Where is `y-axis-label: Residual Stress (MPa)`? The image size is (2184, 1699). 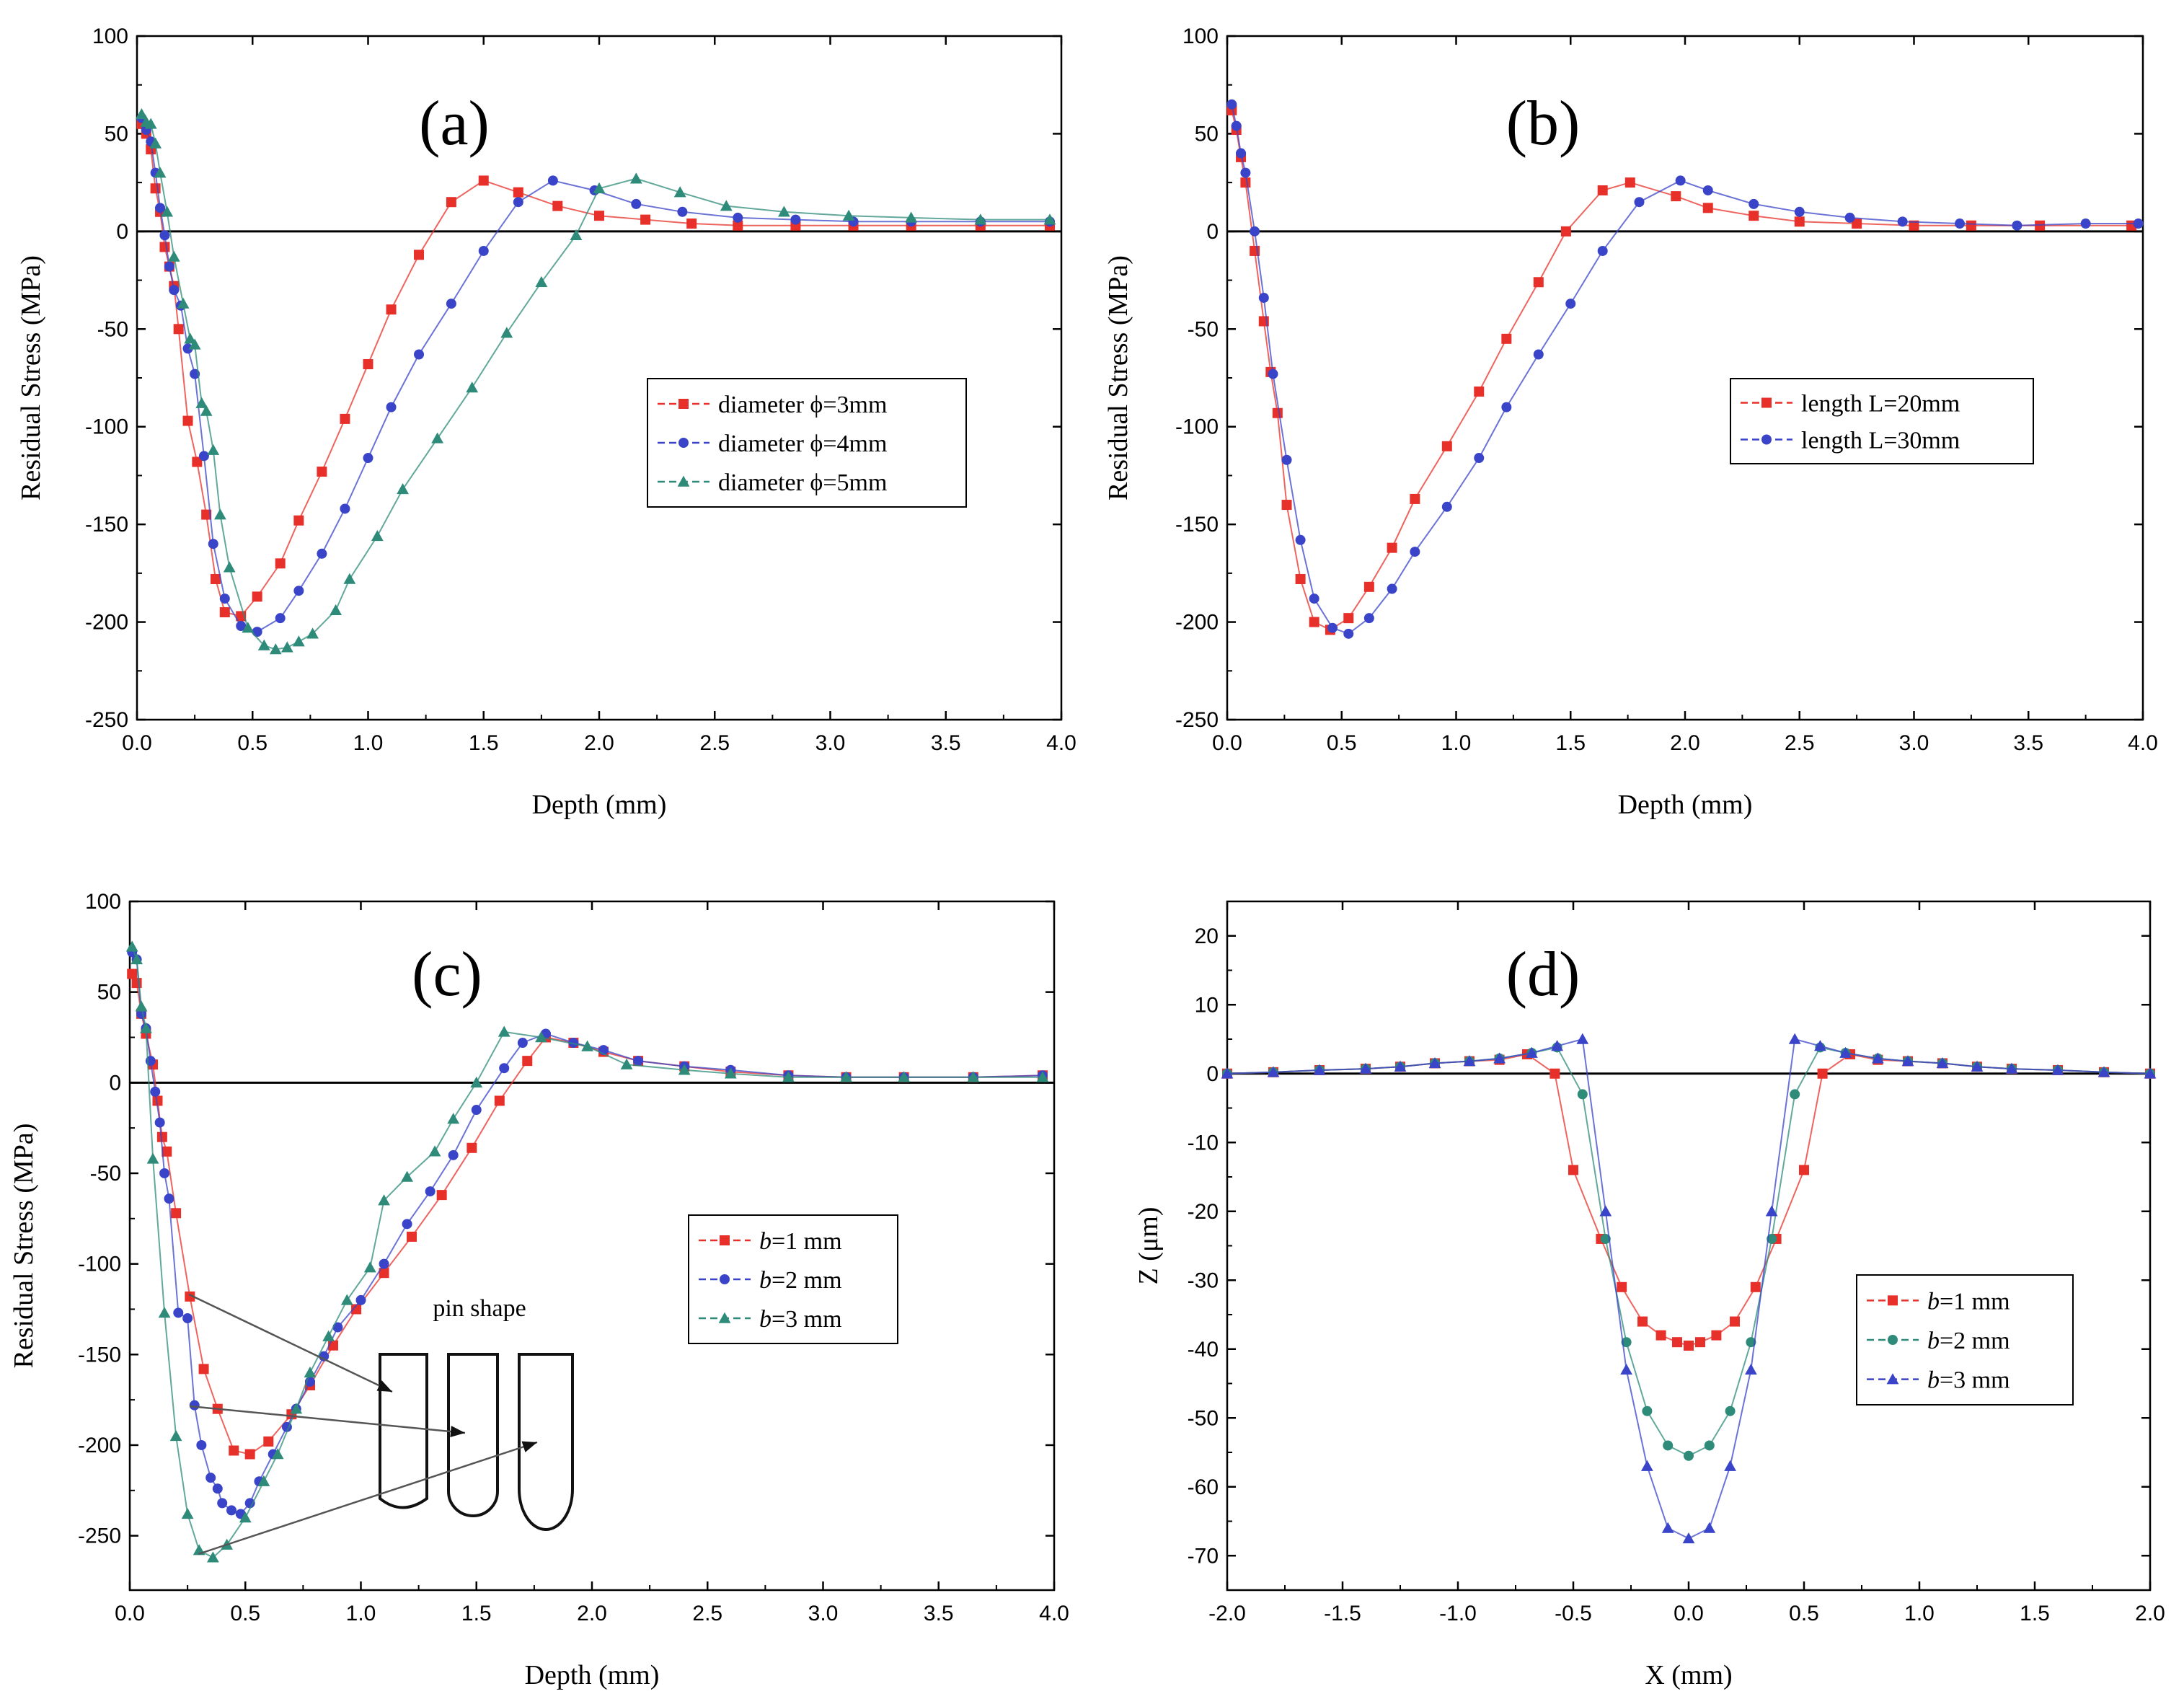
y-axis-label: Residual Stress (MPa) is located at coordinates (1118, 377).